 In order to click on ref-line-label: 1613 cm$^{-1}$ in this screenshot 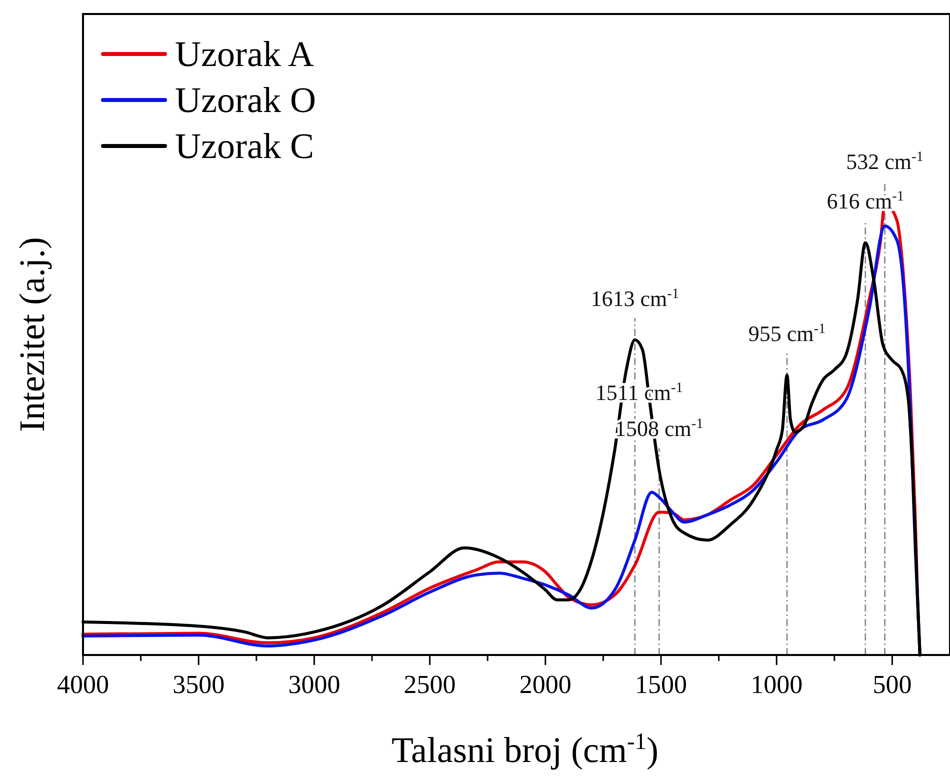, I will do `click(635, 298)`.